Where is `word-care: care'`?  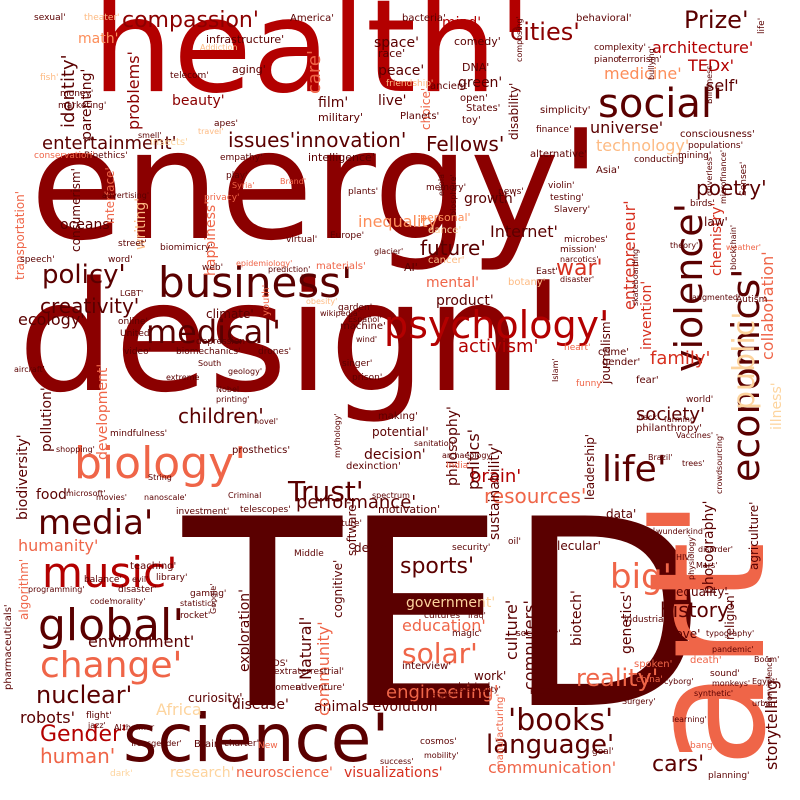 word-care: care' is located at coordinates (314, 72).